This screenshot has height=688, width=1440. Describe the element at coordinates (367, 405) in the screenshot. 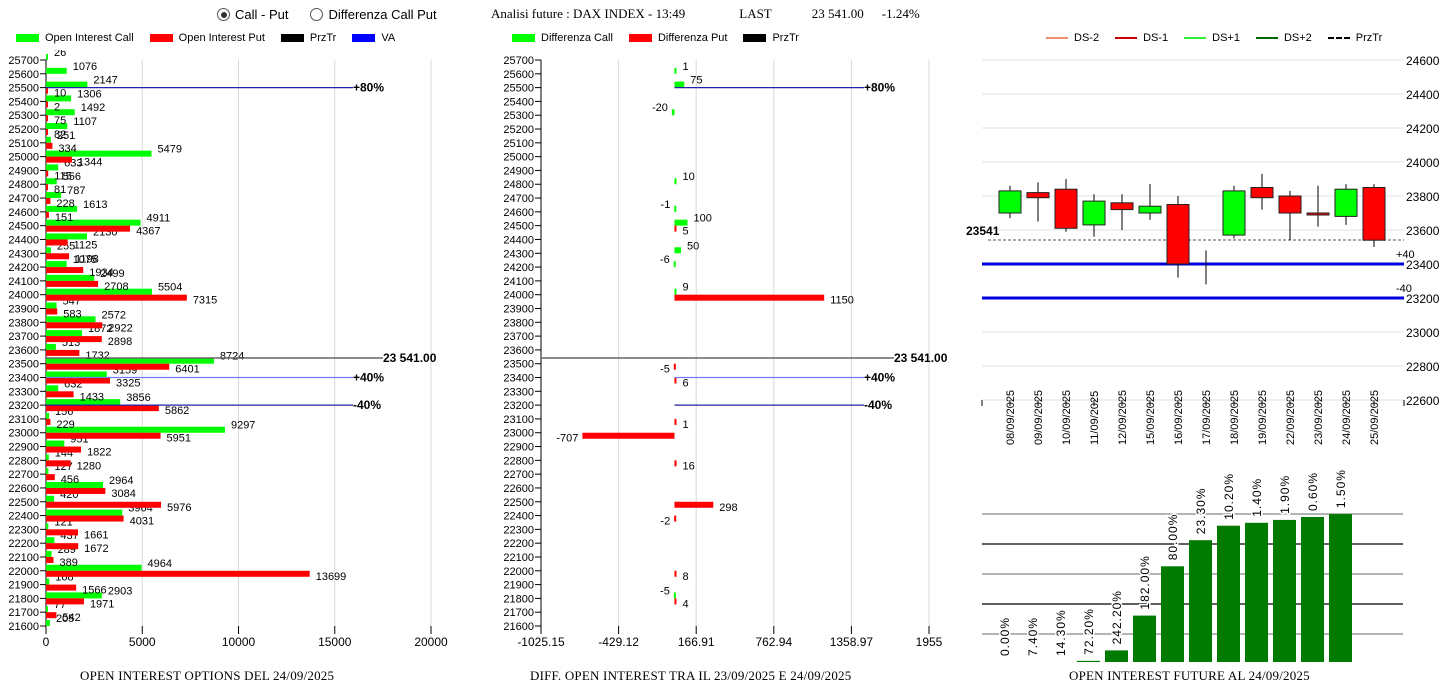

I see `va-label: -40%` at that location.